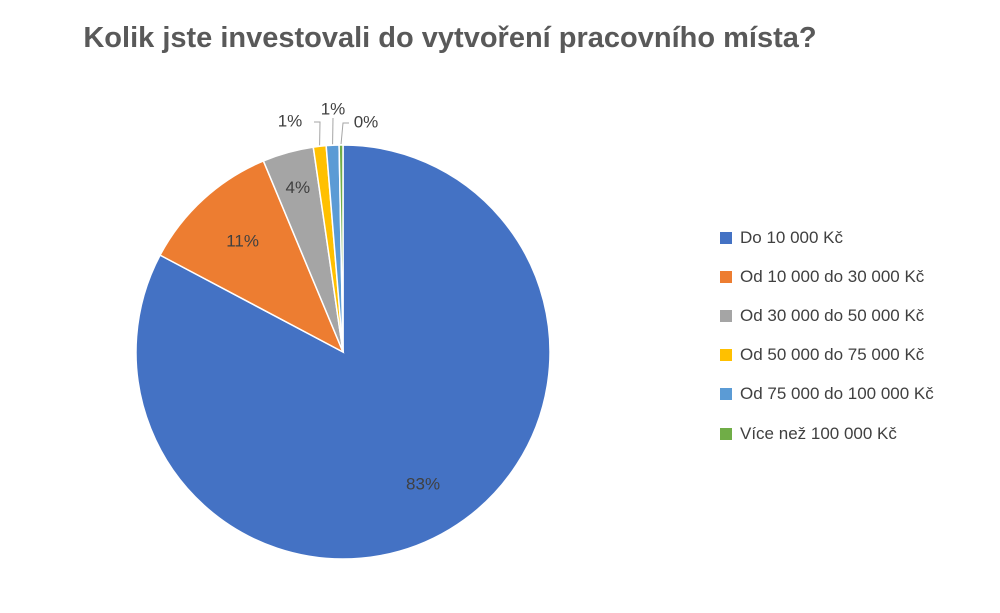 Image resolution: width=1000 pixels, height=613 pixels. What do you see at coordinates (792, 237) in the screenshot?
I see `legend-label: Do 10 000 Kč` at bounding box center [792, 237].